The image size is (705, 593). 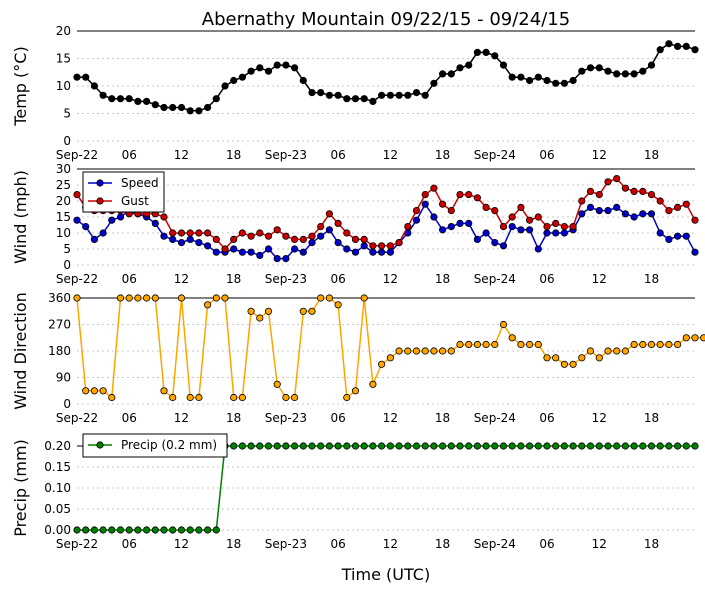 What do you see at coordinates (67, 114) in the screenshot?
I see `temp-y-tick-label: 5` at bounding box center [67, 114].